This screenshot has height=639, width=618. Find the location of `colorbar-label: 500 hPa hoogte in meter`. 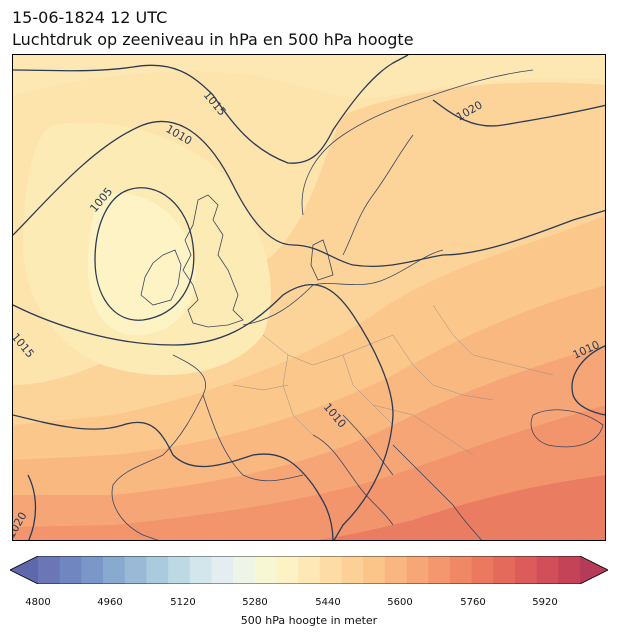

colorbar-label: 500 hPa hoogte in meter is located at coordinates (309, 620).